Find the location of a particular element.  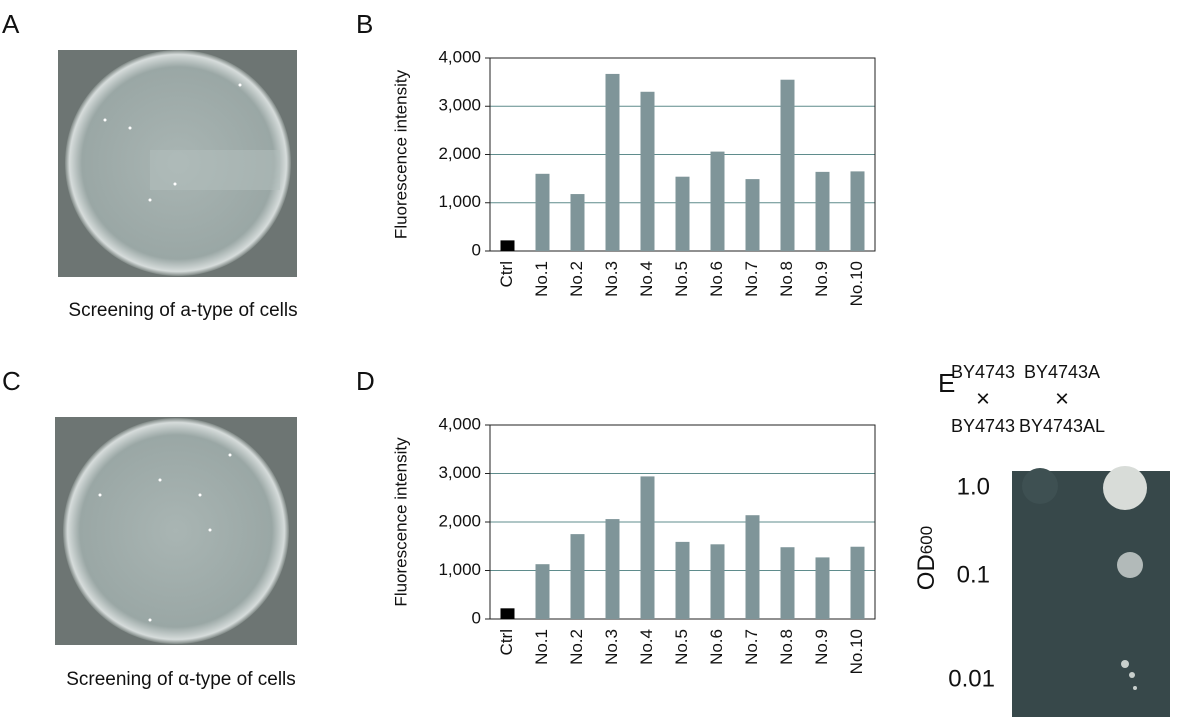

od-subscript: 600 is located at coordinates (926, 540).